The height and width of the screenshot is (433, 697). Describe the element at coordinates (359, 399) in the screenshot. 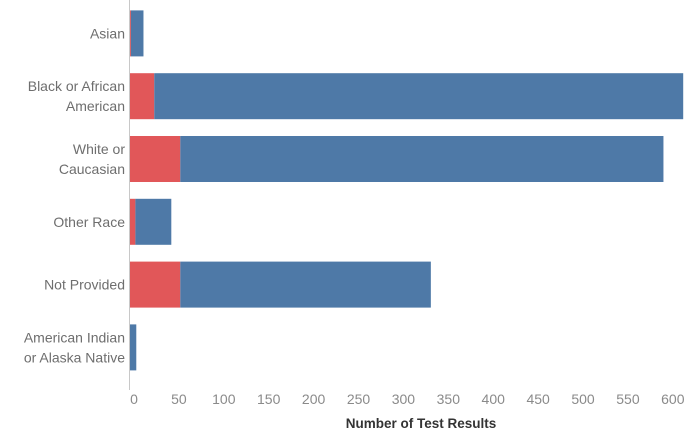

I see `x-tick-label: 250` at that location.